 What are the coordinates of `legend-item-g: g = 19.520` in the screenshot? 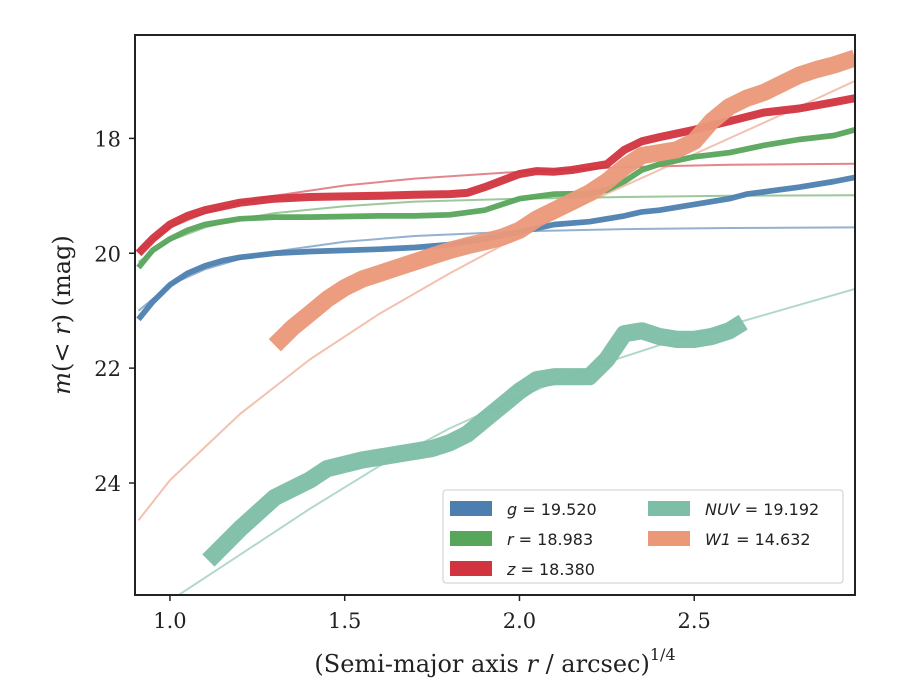 It's located at (523, 509).